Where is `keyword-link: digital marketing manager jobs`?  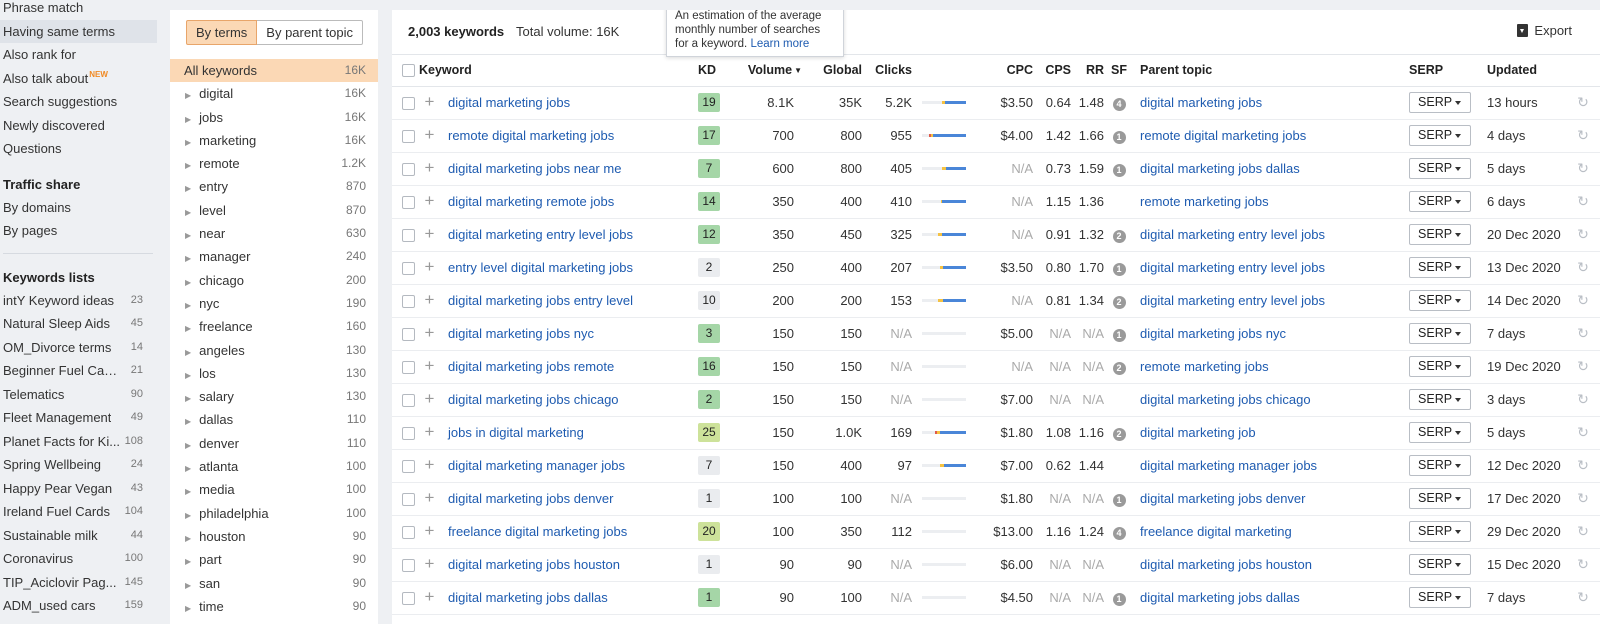 keyword-link: digital marketing manager jobs is located at coordinates (537, 465).